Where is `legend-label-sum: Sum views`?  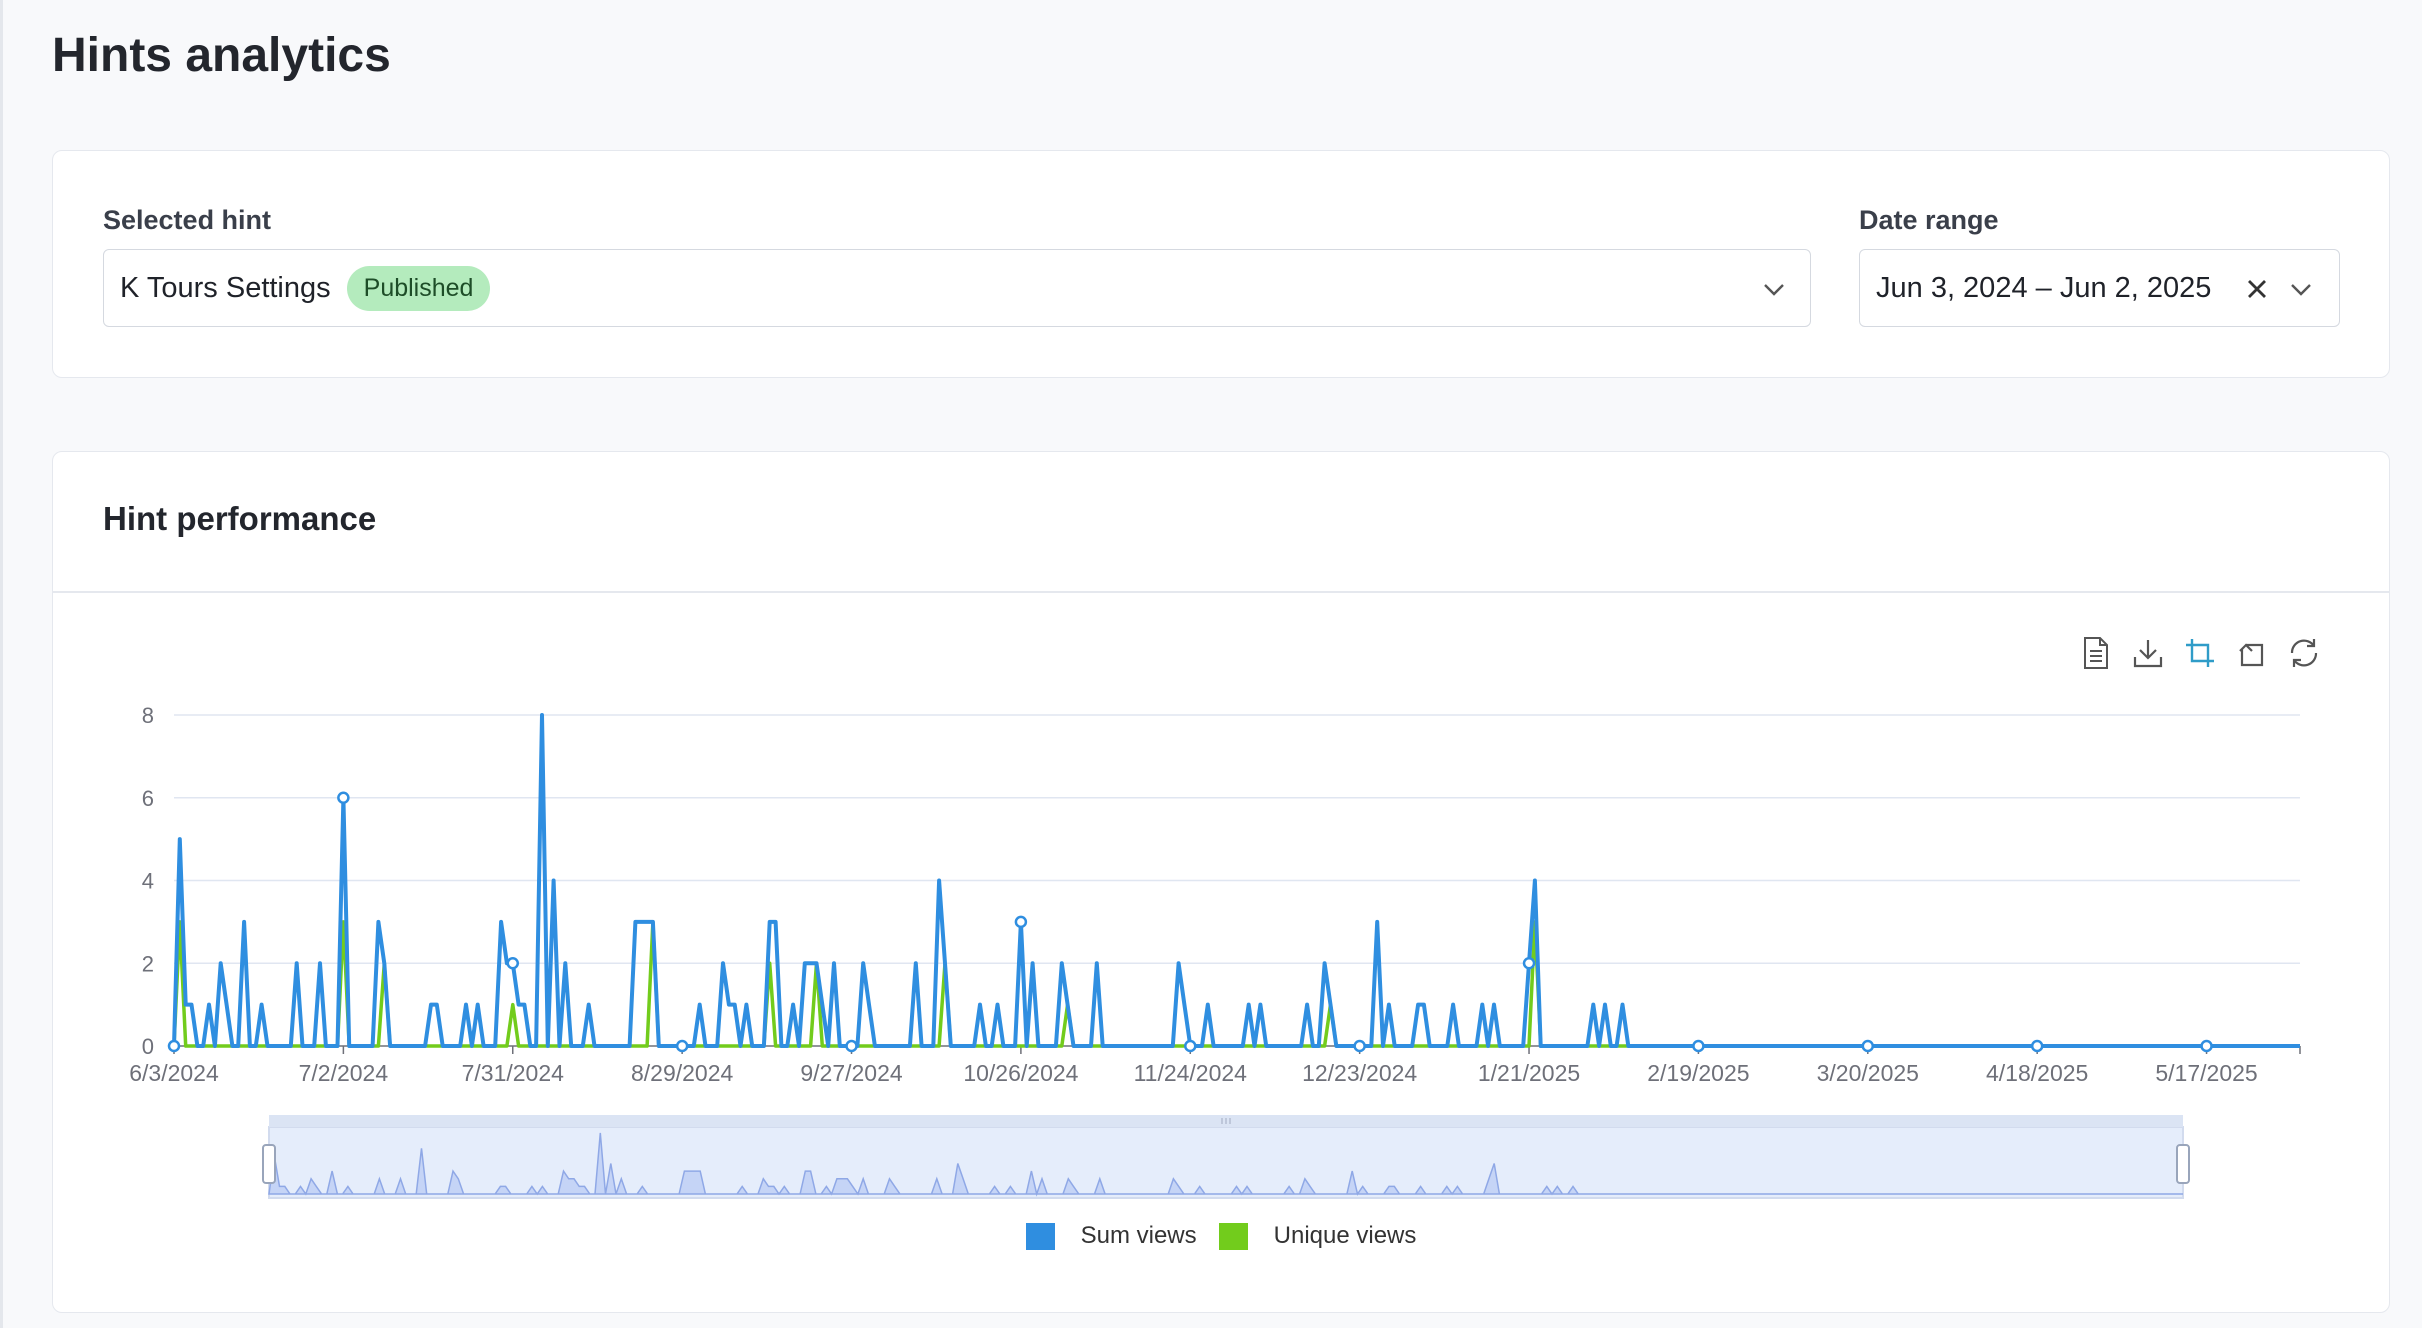 legend-label-sum: Sum views is located at coordinates (1138, 1235).